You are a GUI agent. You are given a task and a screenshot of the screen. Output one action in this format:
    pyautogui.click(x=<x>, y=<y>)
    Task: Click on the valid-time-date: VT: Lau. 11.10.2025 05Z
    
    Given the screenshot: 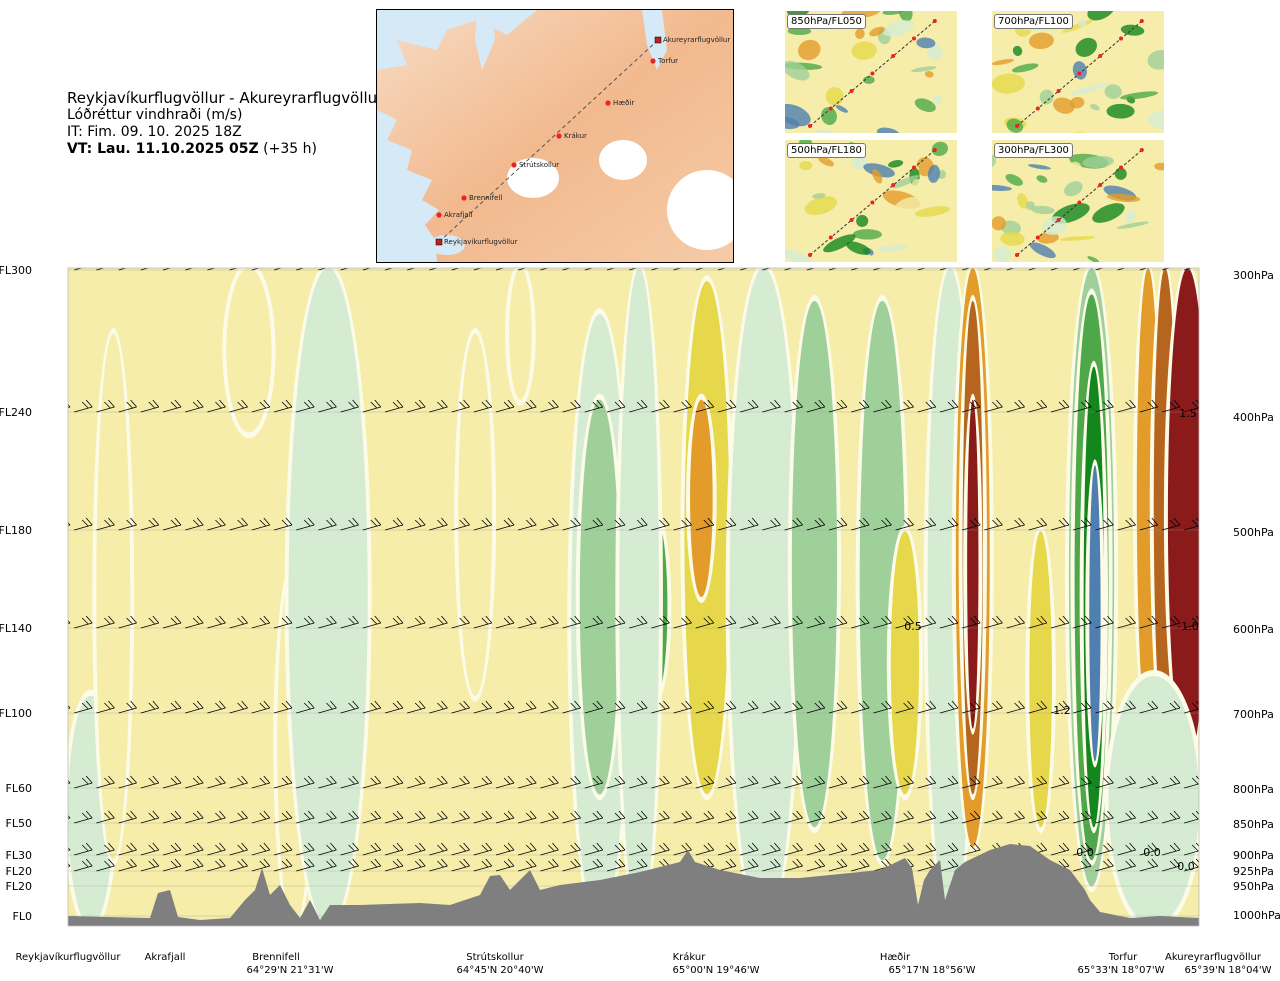 What is the action you would take?
    pyautogui.click(x=163, y=149)
    